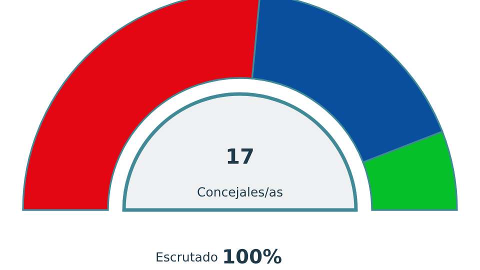 The width and height of the screenshot is (480, 270). I want to click on text: Escrutado, so click(187, 257).